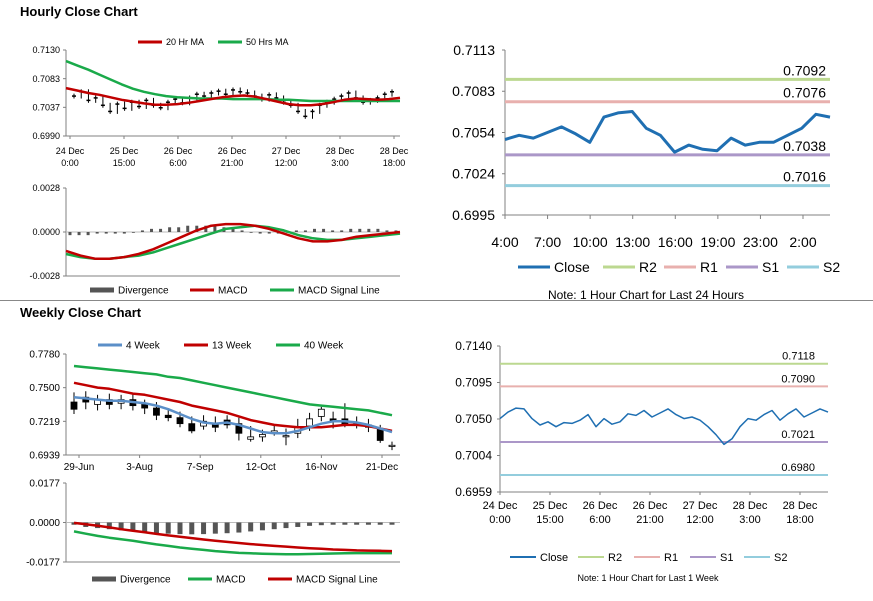  Describe the element at coordinates (124, 163) in the screenshot. I see `hourly-xtick-time: 15:00` at that location.